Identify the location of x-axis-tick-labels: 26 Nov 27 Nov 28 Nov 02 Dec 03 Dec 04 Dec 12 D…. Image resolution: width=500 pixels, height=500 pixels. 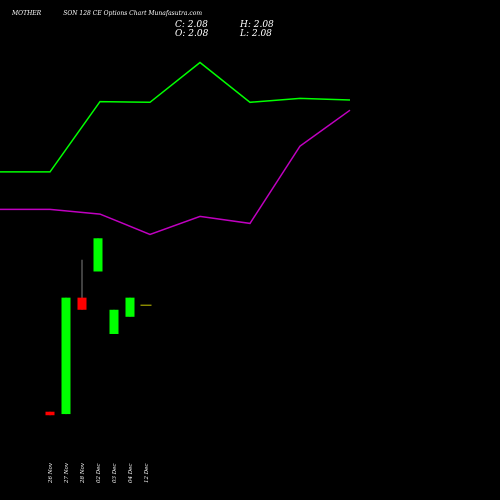
(99, 473).